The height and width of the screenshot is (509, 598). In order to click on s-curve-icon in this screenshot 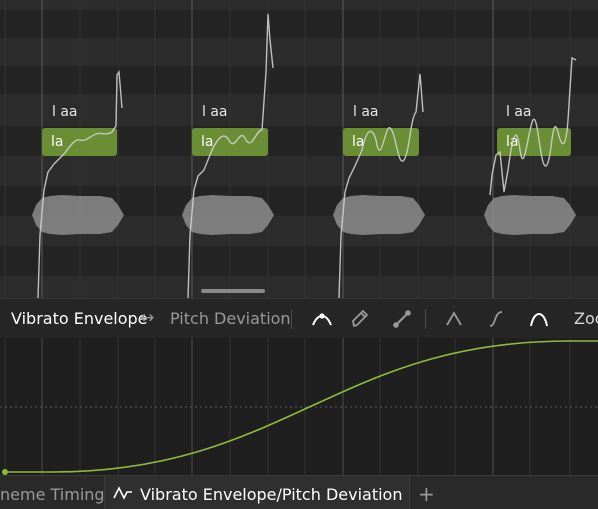, I will do `click(496, 319)`.